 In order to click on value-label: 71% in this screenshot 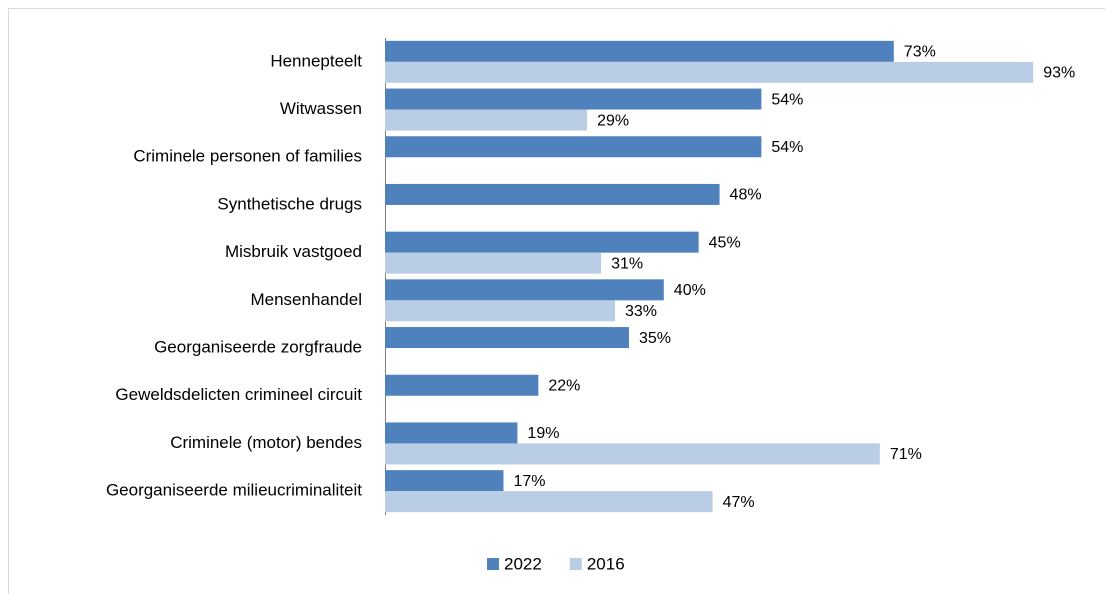, I will do `click(906, 454)`.